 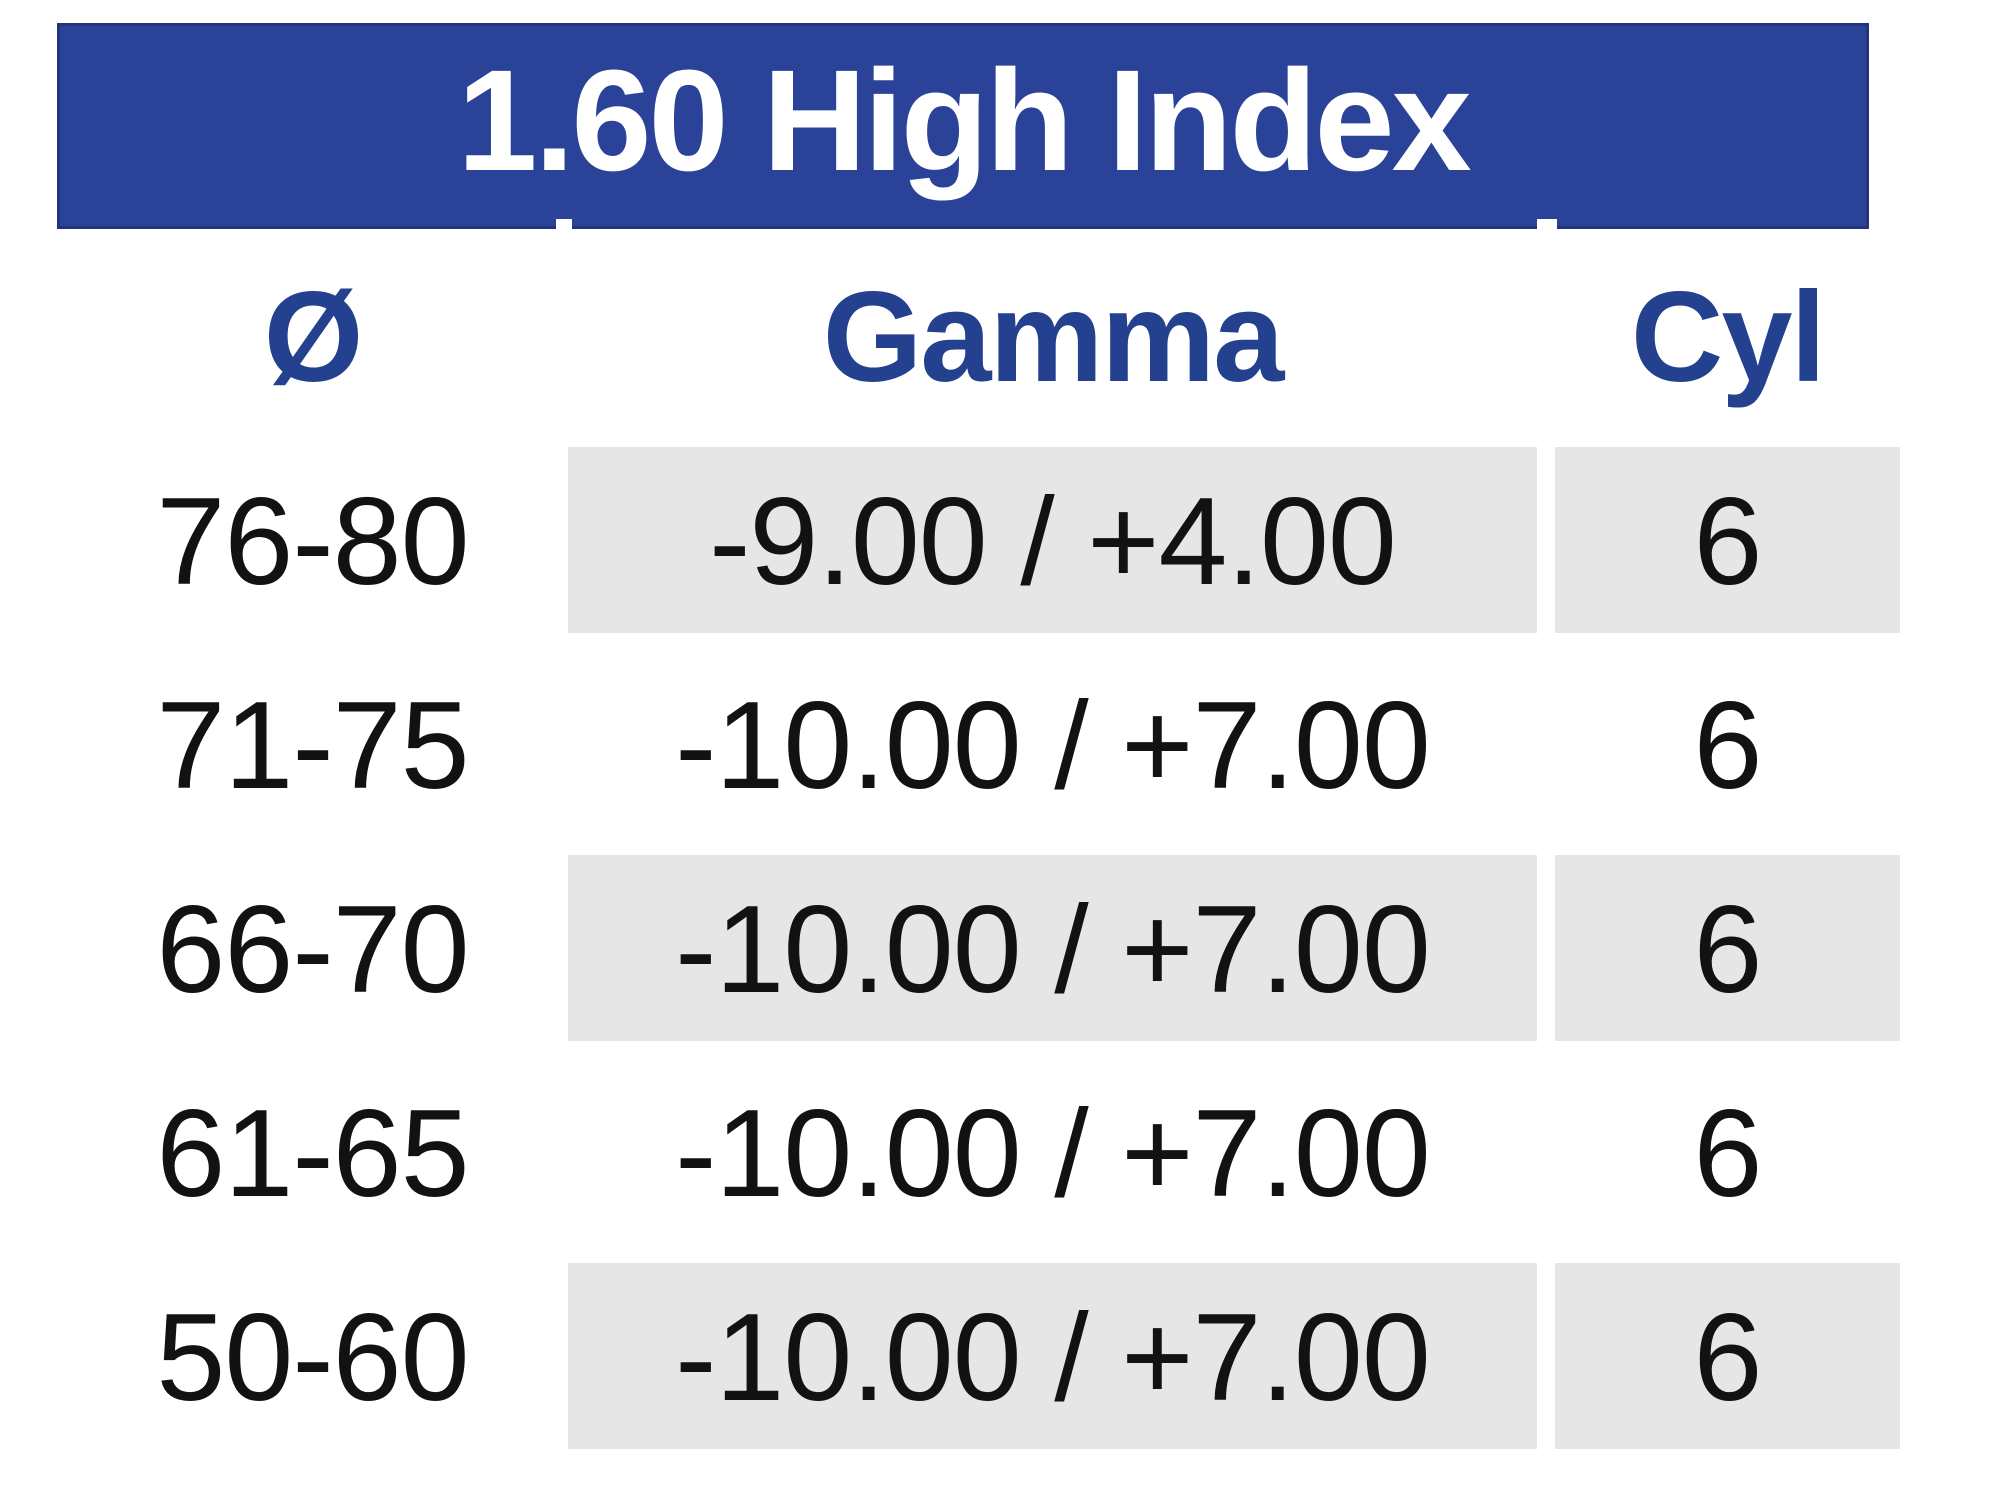 What do you see at coordinates (1052, 540) in the screenshot?
I see `gamma-cell: -9.00 / +4.00` at bounding box center [1052, 540].